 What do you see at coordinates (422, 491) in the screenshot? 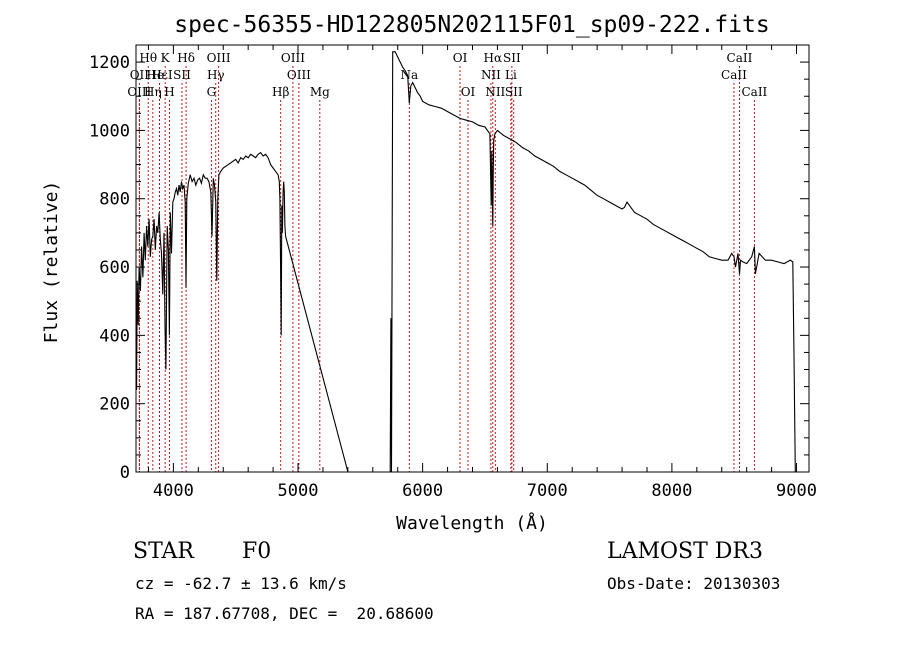
I see `x-tick-label: 6000` at bounding box center [422, 491].